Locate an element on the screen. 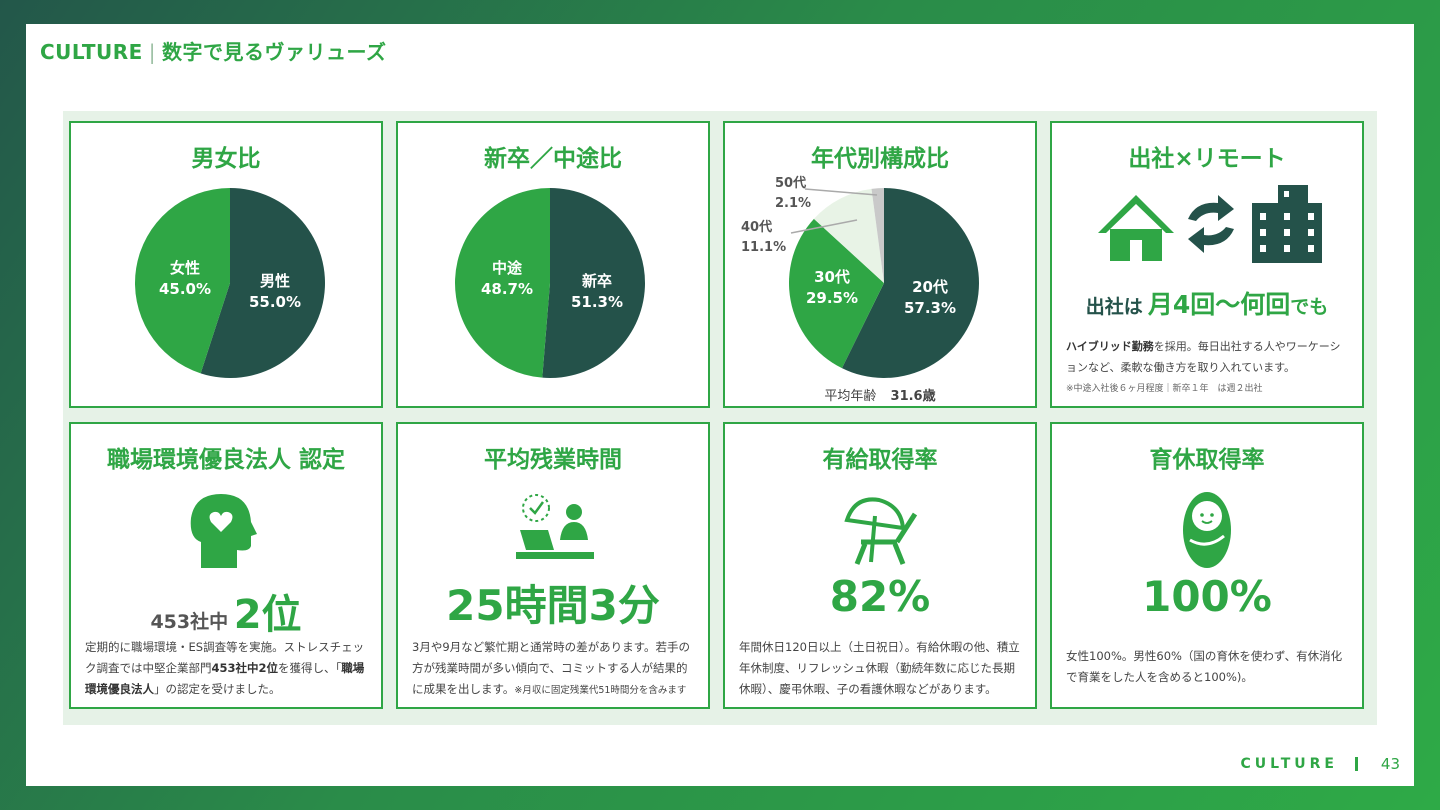 This screenshot has height=810, width=1440. card-office-remote: 出社×リモート is located at coordinates (1207, 264).